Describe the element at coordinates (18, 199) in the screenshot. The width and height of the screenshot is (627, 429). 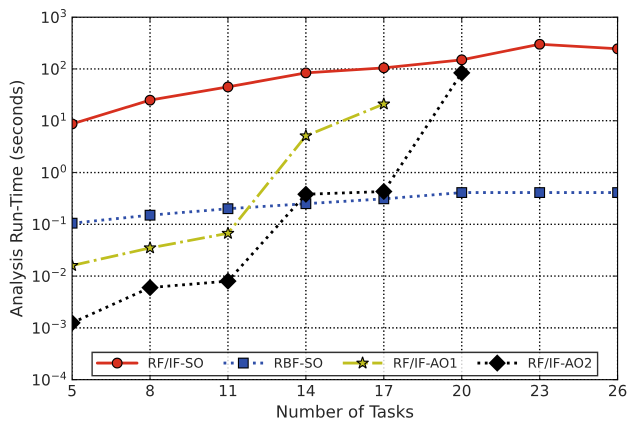
I see `y-axis-title: Analysis Run-Time (seconds)` at that location.